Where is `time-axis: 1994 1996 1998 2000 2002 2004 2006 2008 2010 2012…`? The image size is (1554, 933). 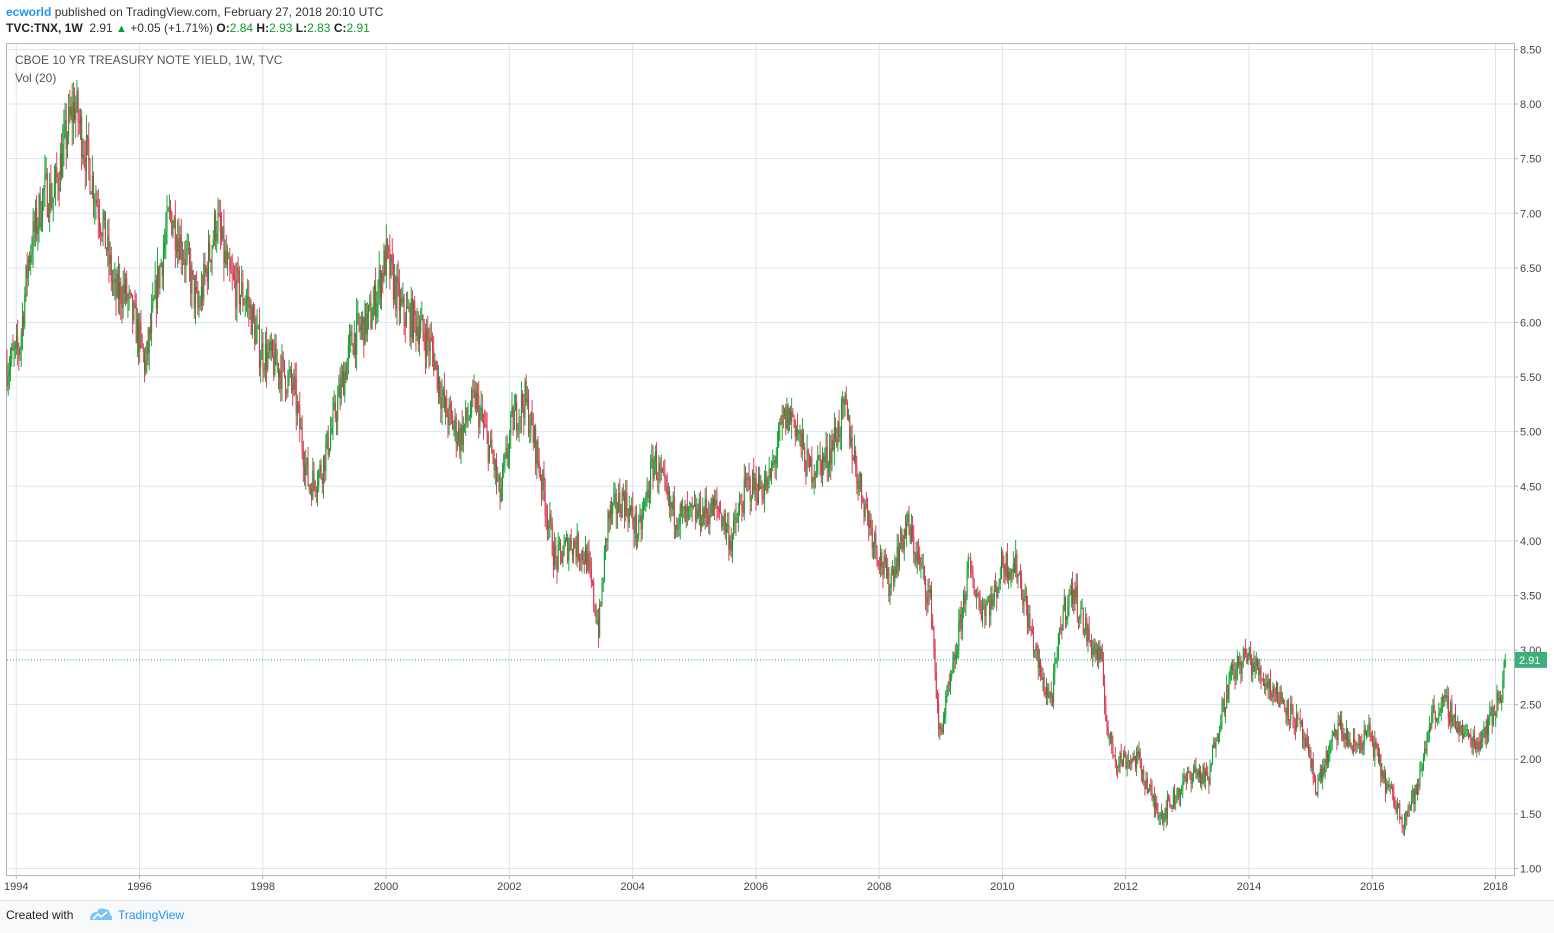
time-axis: 1994 1996 1998 2000 2002 2004 2006 2008 2010 2012… is located at coordinates (756, 884).